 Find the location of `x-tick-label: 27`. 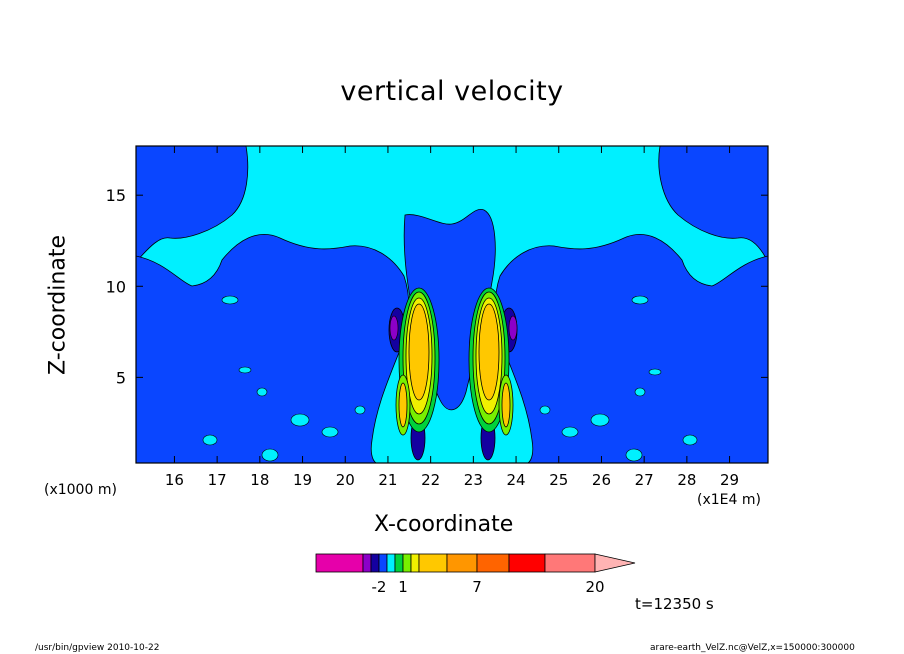

x-tick-label: 27 is located at coordinates (644, 480).